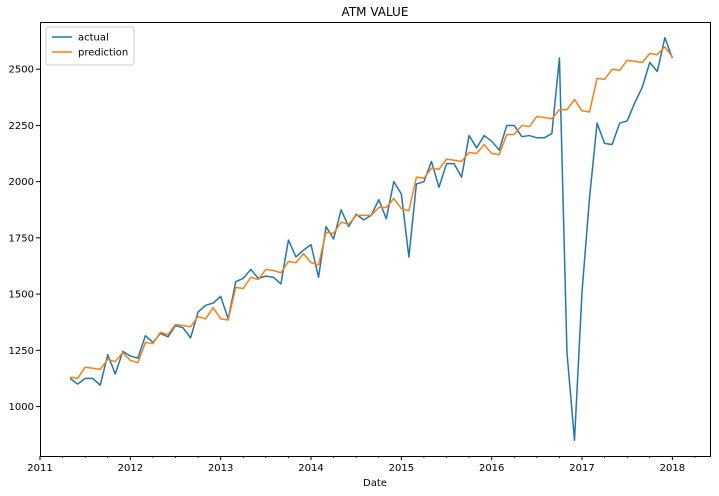  What do you see at coordinates (103, 53) in the screenshot?
I see `legend-label-prediction: prediction` at bounding box center [103, 53].